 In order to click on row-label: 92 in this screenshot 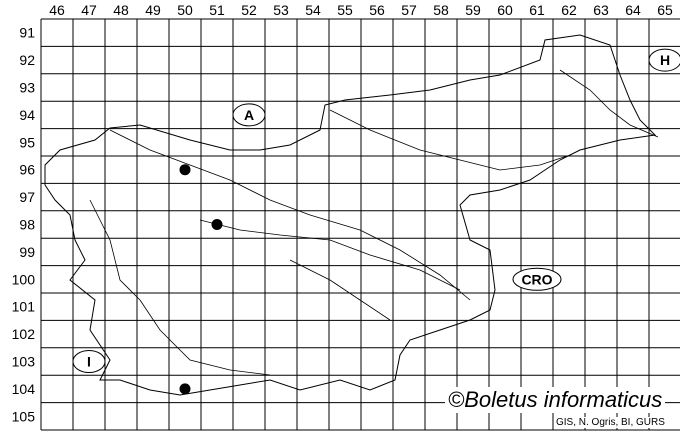, I will do `click(27, 60)`.